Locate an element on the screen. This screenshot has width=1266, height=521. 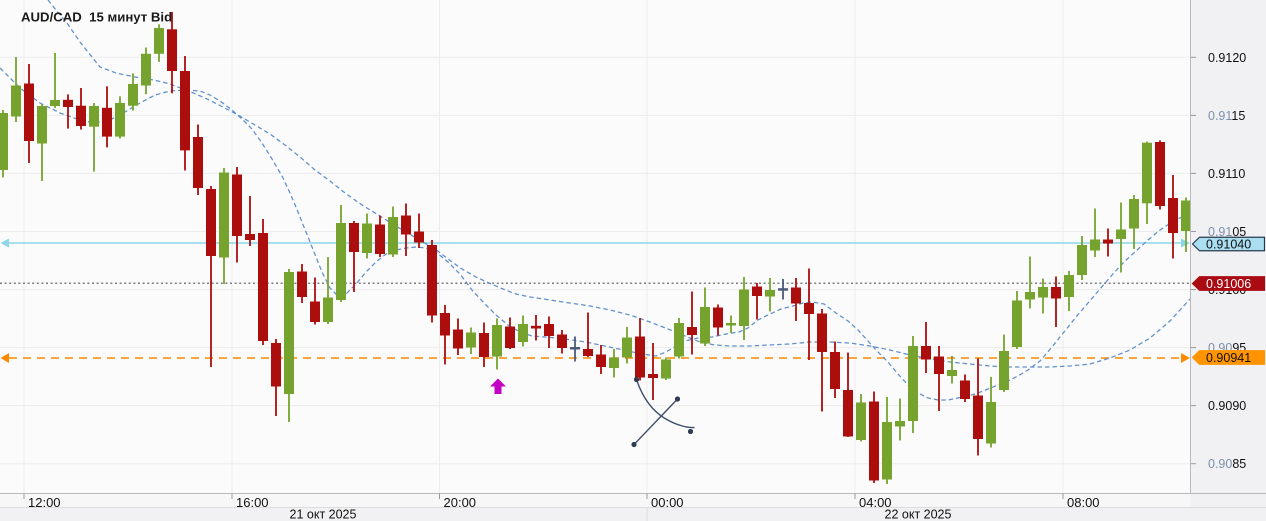
svg-text: 12:00 is located at coordinates (44, 502).